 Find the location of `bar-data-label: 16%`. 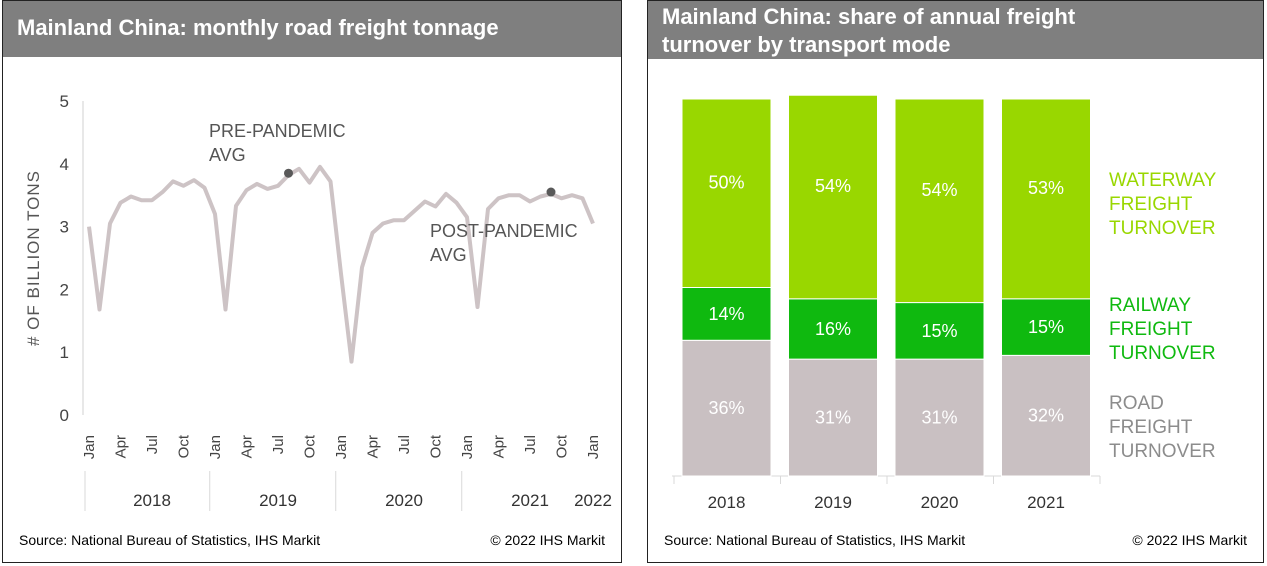

bar-data-label: 16% is located at coordinates (833, 329).